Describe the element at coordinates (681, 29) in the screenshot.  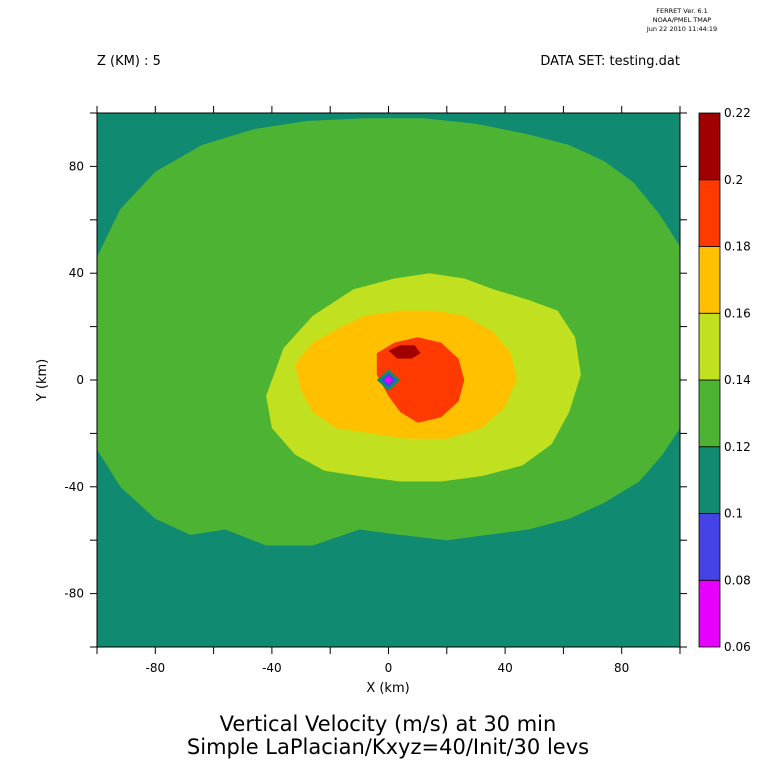
I see `ferret-stamp-line3: Jun 22 2010 11:44:19` at that location.